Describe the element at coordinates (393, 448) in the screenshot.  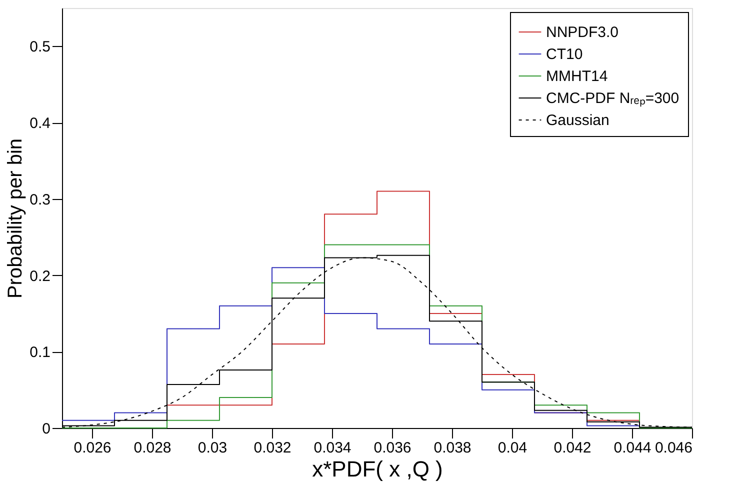
I see `x-tick-label: 0.036` at that location.